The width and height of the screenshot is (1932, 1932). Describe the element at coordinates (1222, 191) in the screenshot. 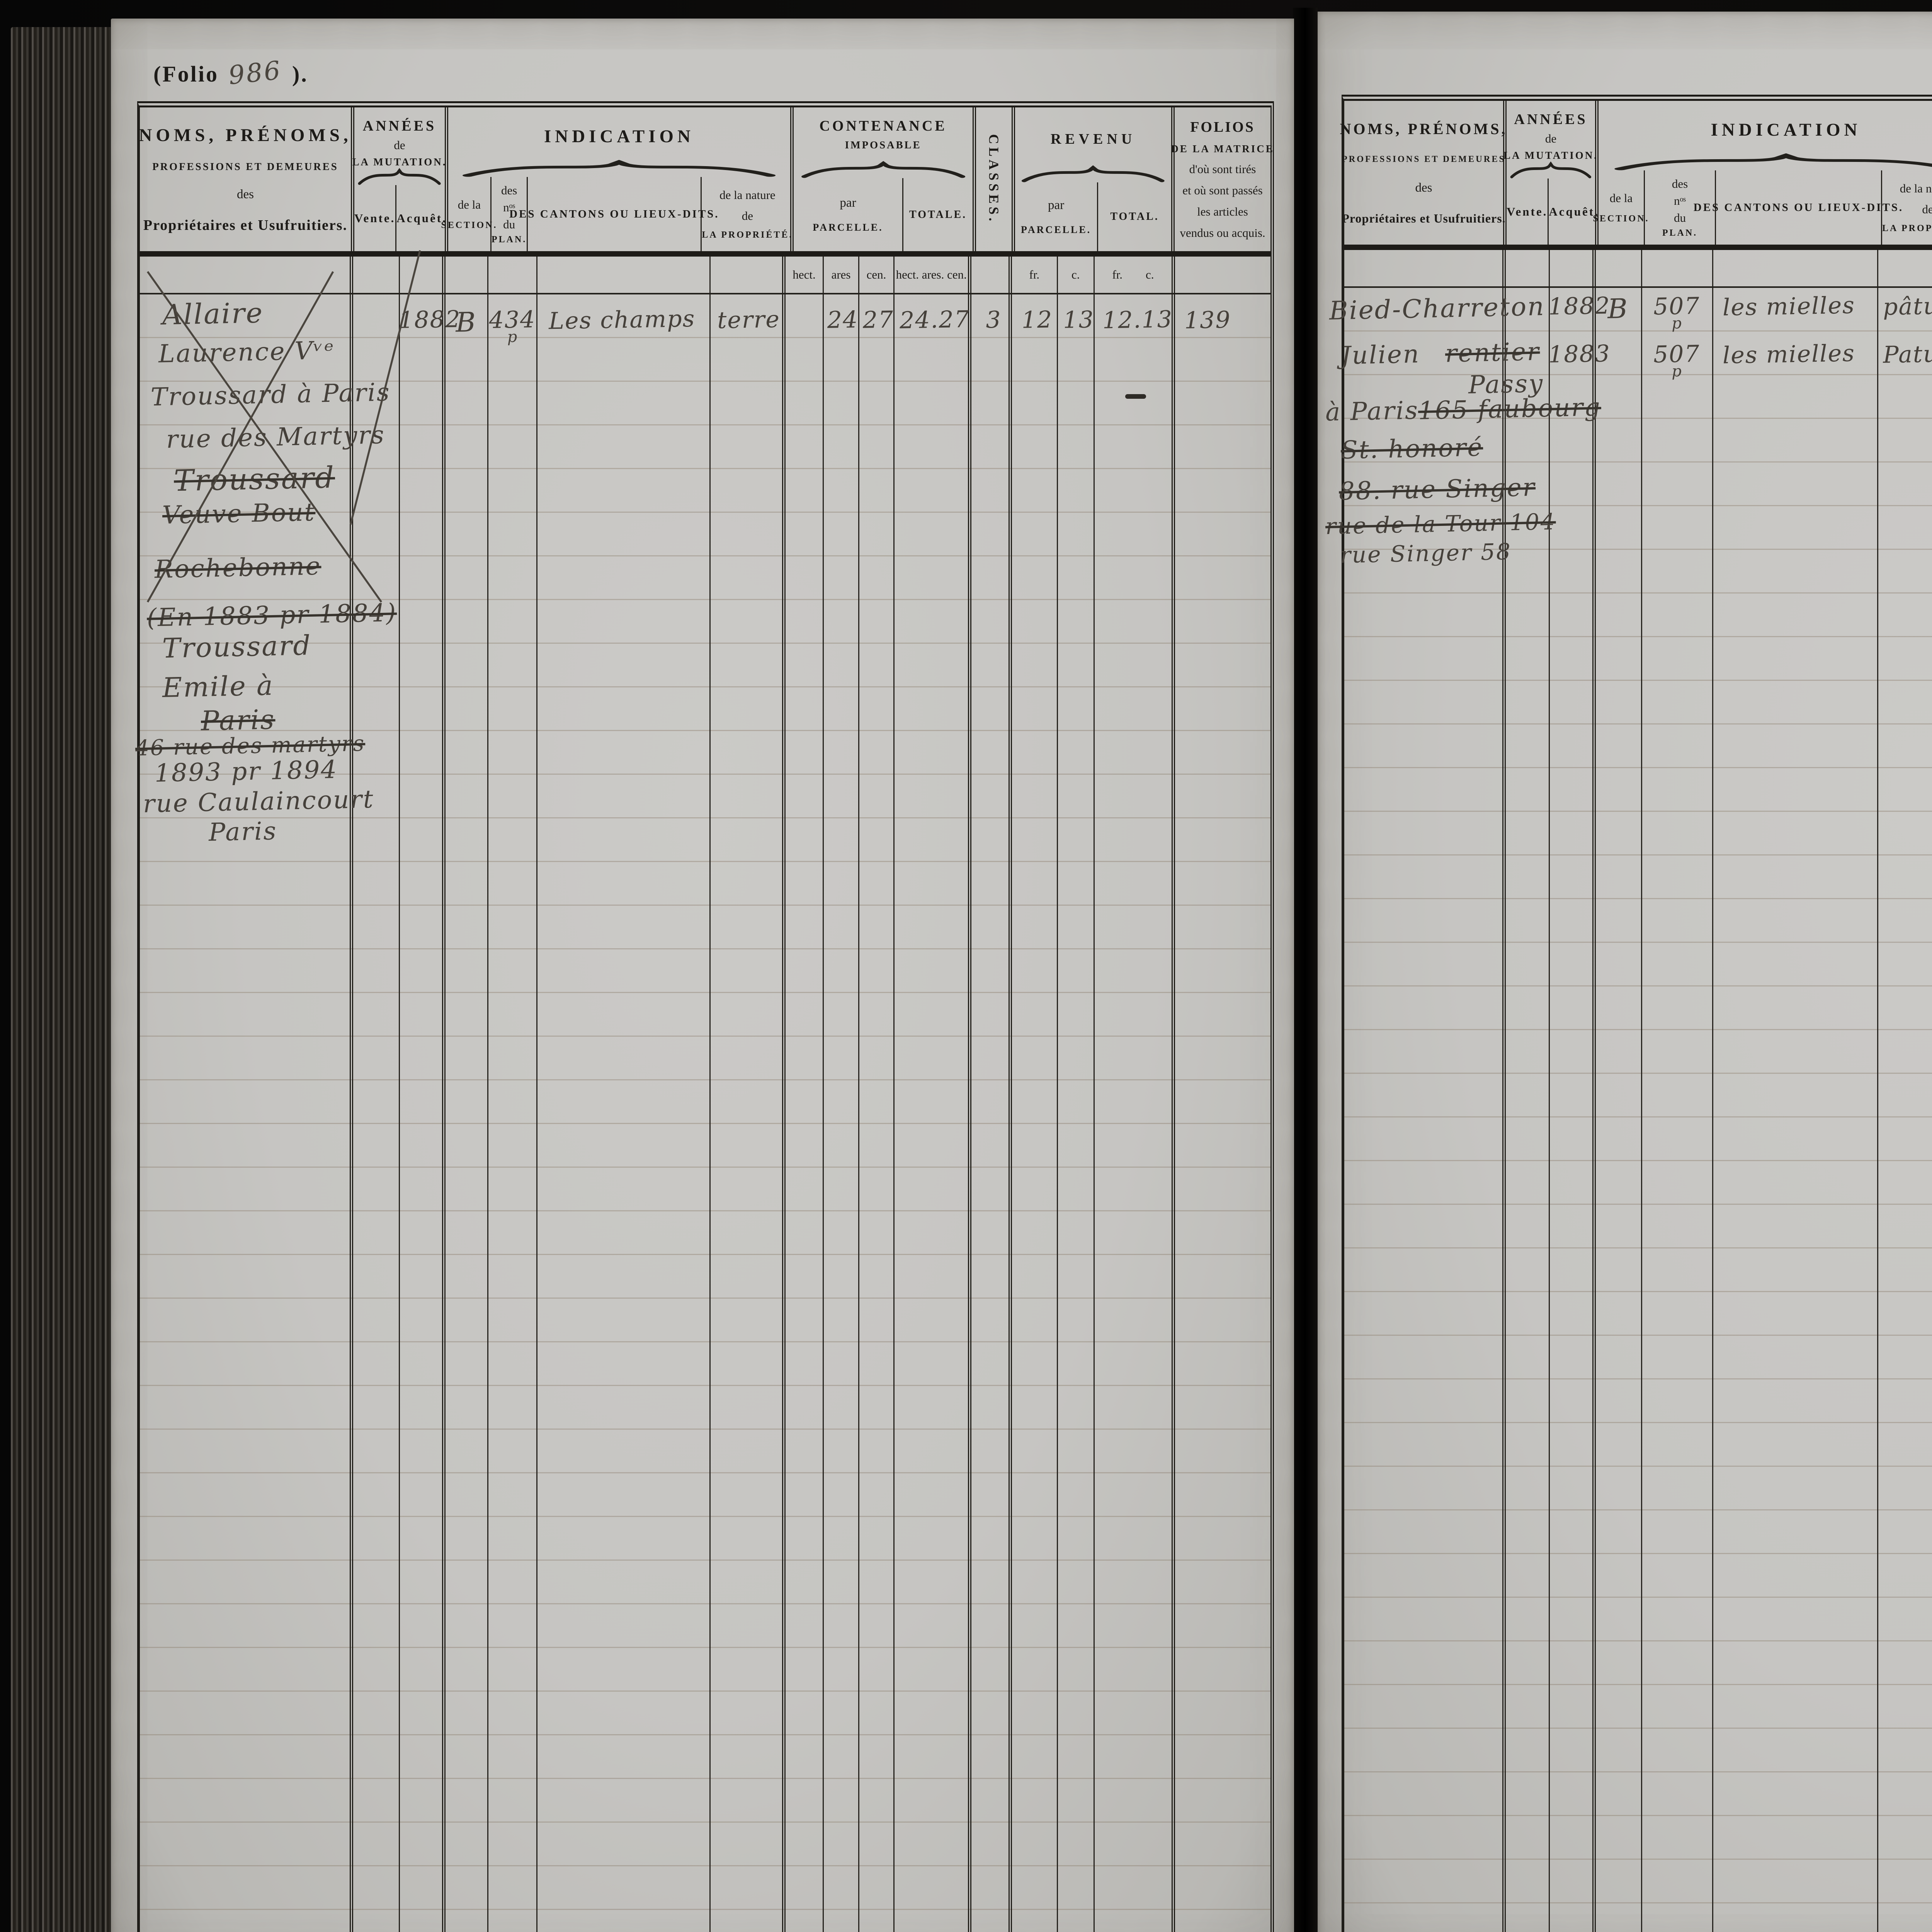

I see `header-passes: et où sont passés` at that location.